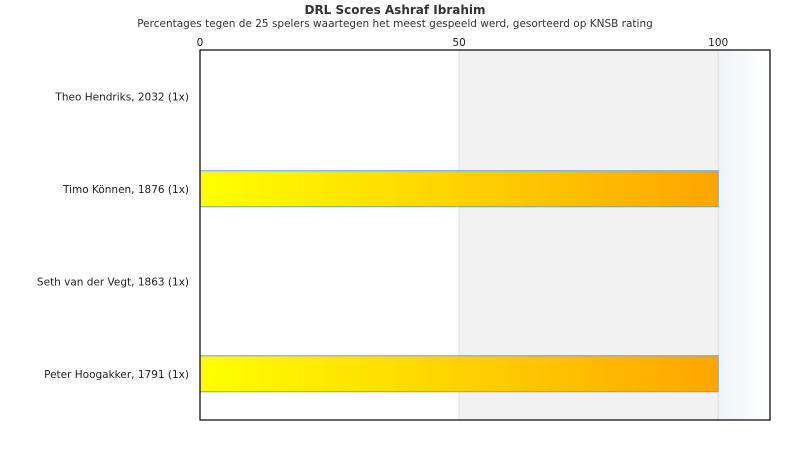 Image resolution: width=790 pixels, height=450 pixels. Describe the element at coordinates (113, 282) in the screenshot. I see `category-label: Seth van der Vegt, 1863 (1x)` at that location.